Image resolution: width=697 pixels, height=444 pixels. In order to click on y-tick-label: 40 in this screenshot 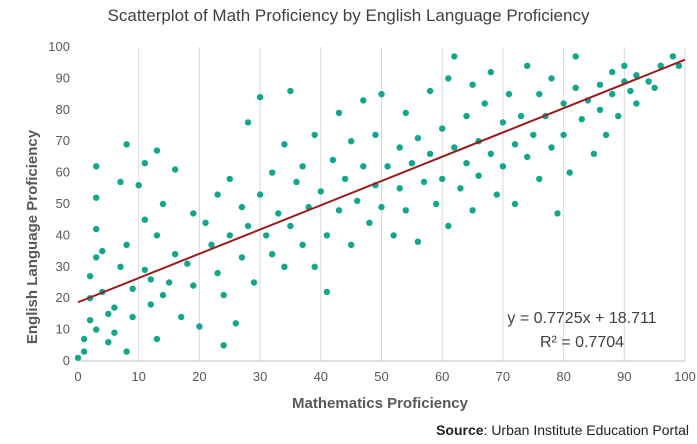, I will do `click(63, 234)`.